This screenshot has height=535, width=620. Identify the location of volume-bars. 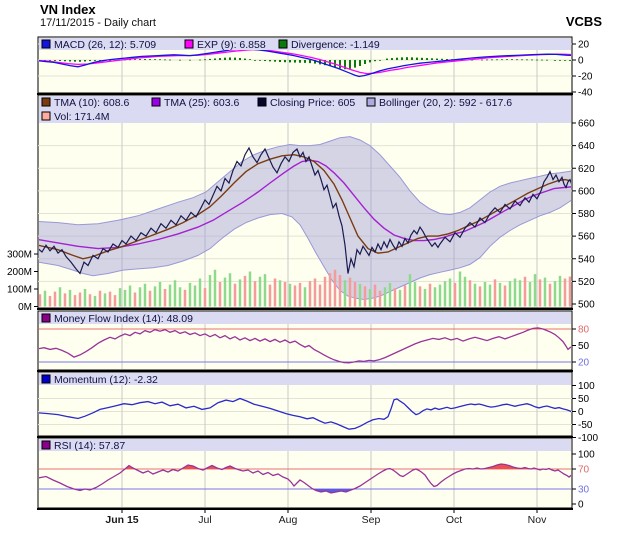
(305, 288).